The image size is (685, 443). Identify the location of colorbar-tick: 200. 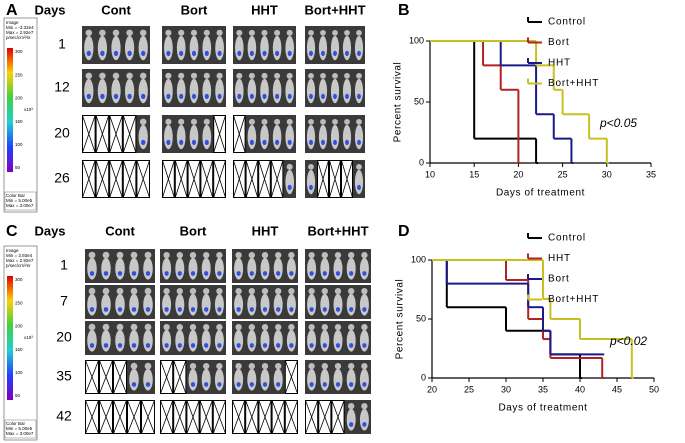
(19, 326).